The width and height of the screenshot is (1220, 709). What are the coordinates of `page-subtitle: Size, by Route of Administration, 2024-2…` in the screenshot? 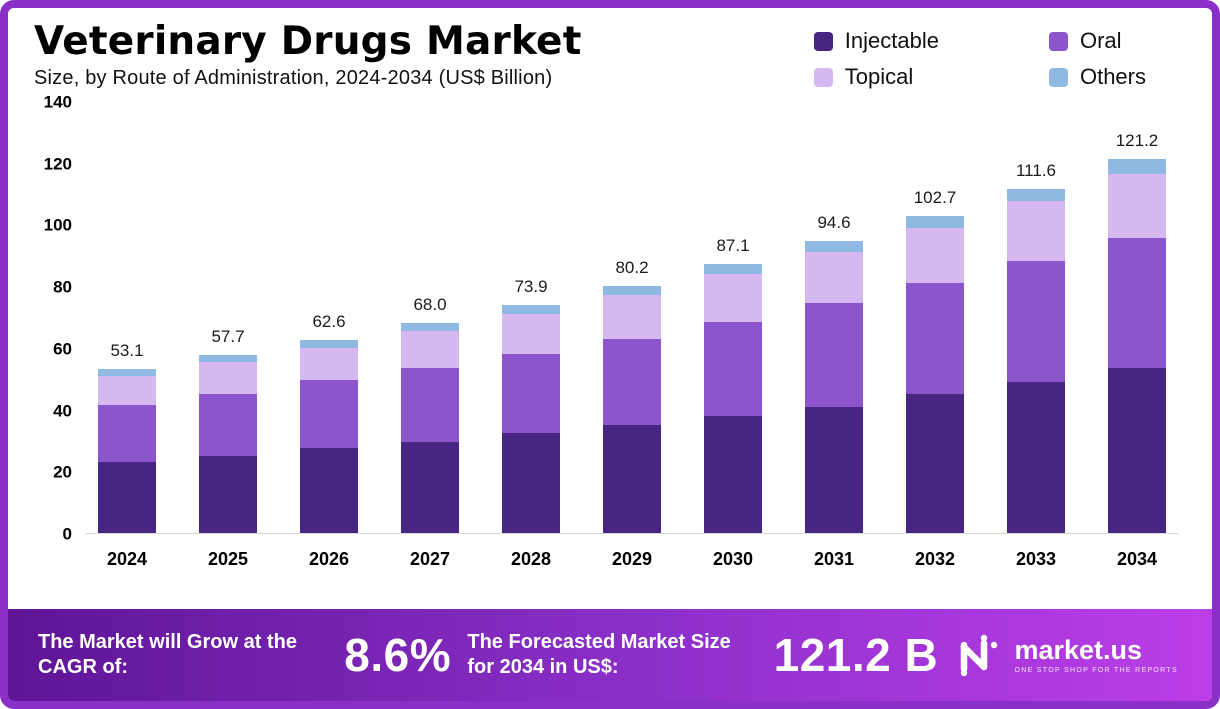 It's located at (293, 77).